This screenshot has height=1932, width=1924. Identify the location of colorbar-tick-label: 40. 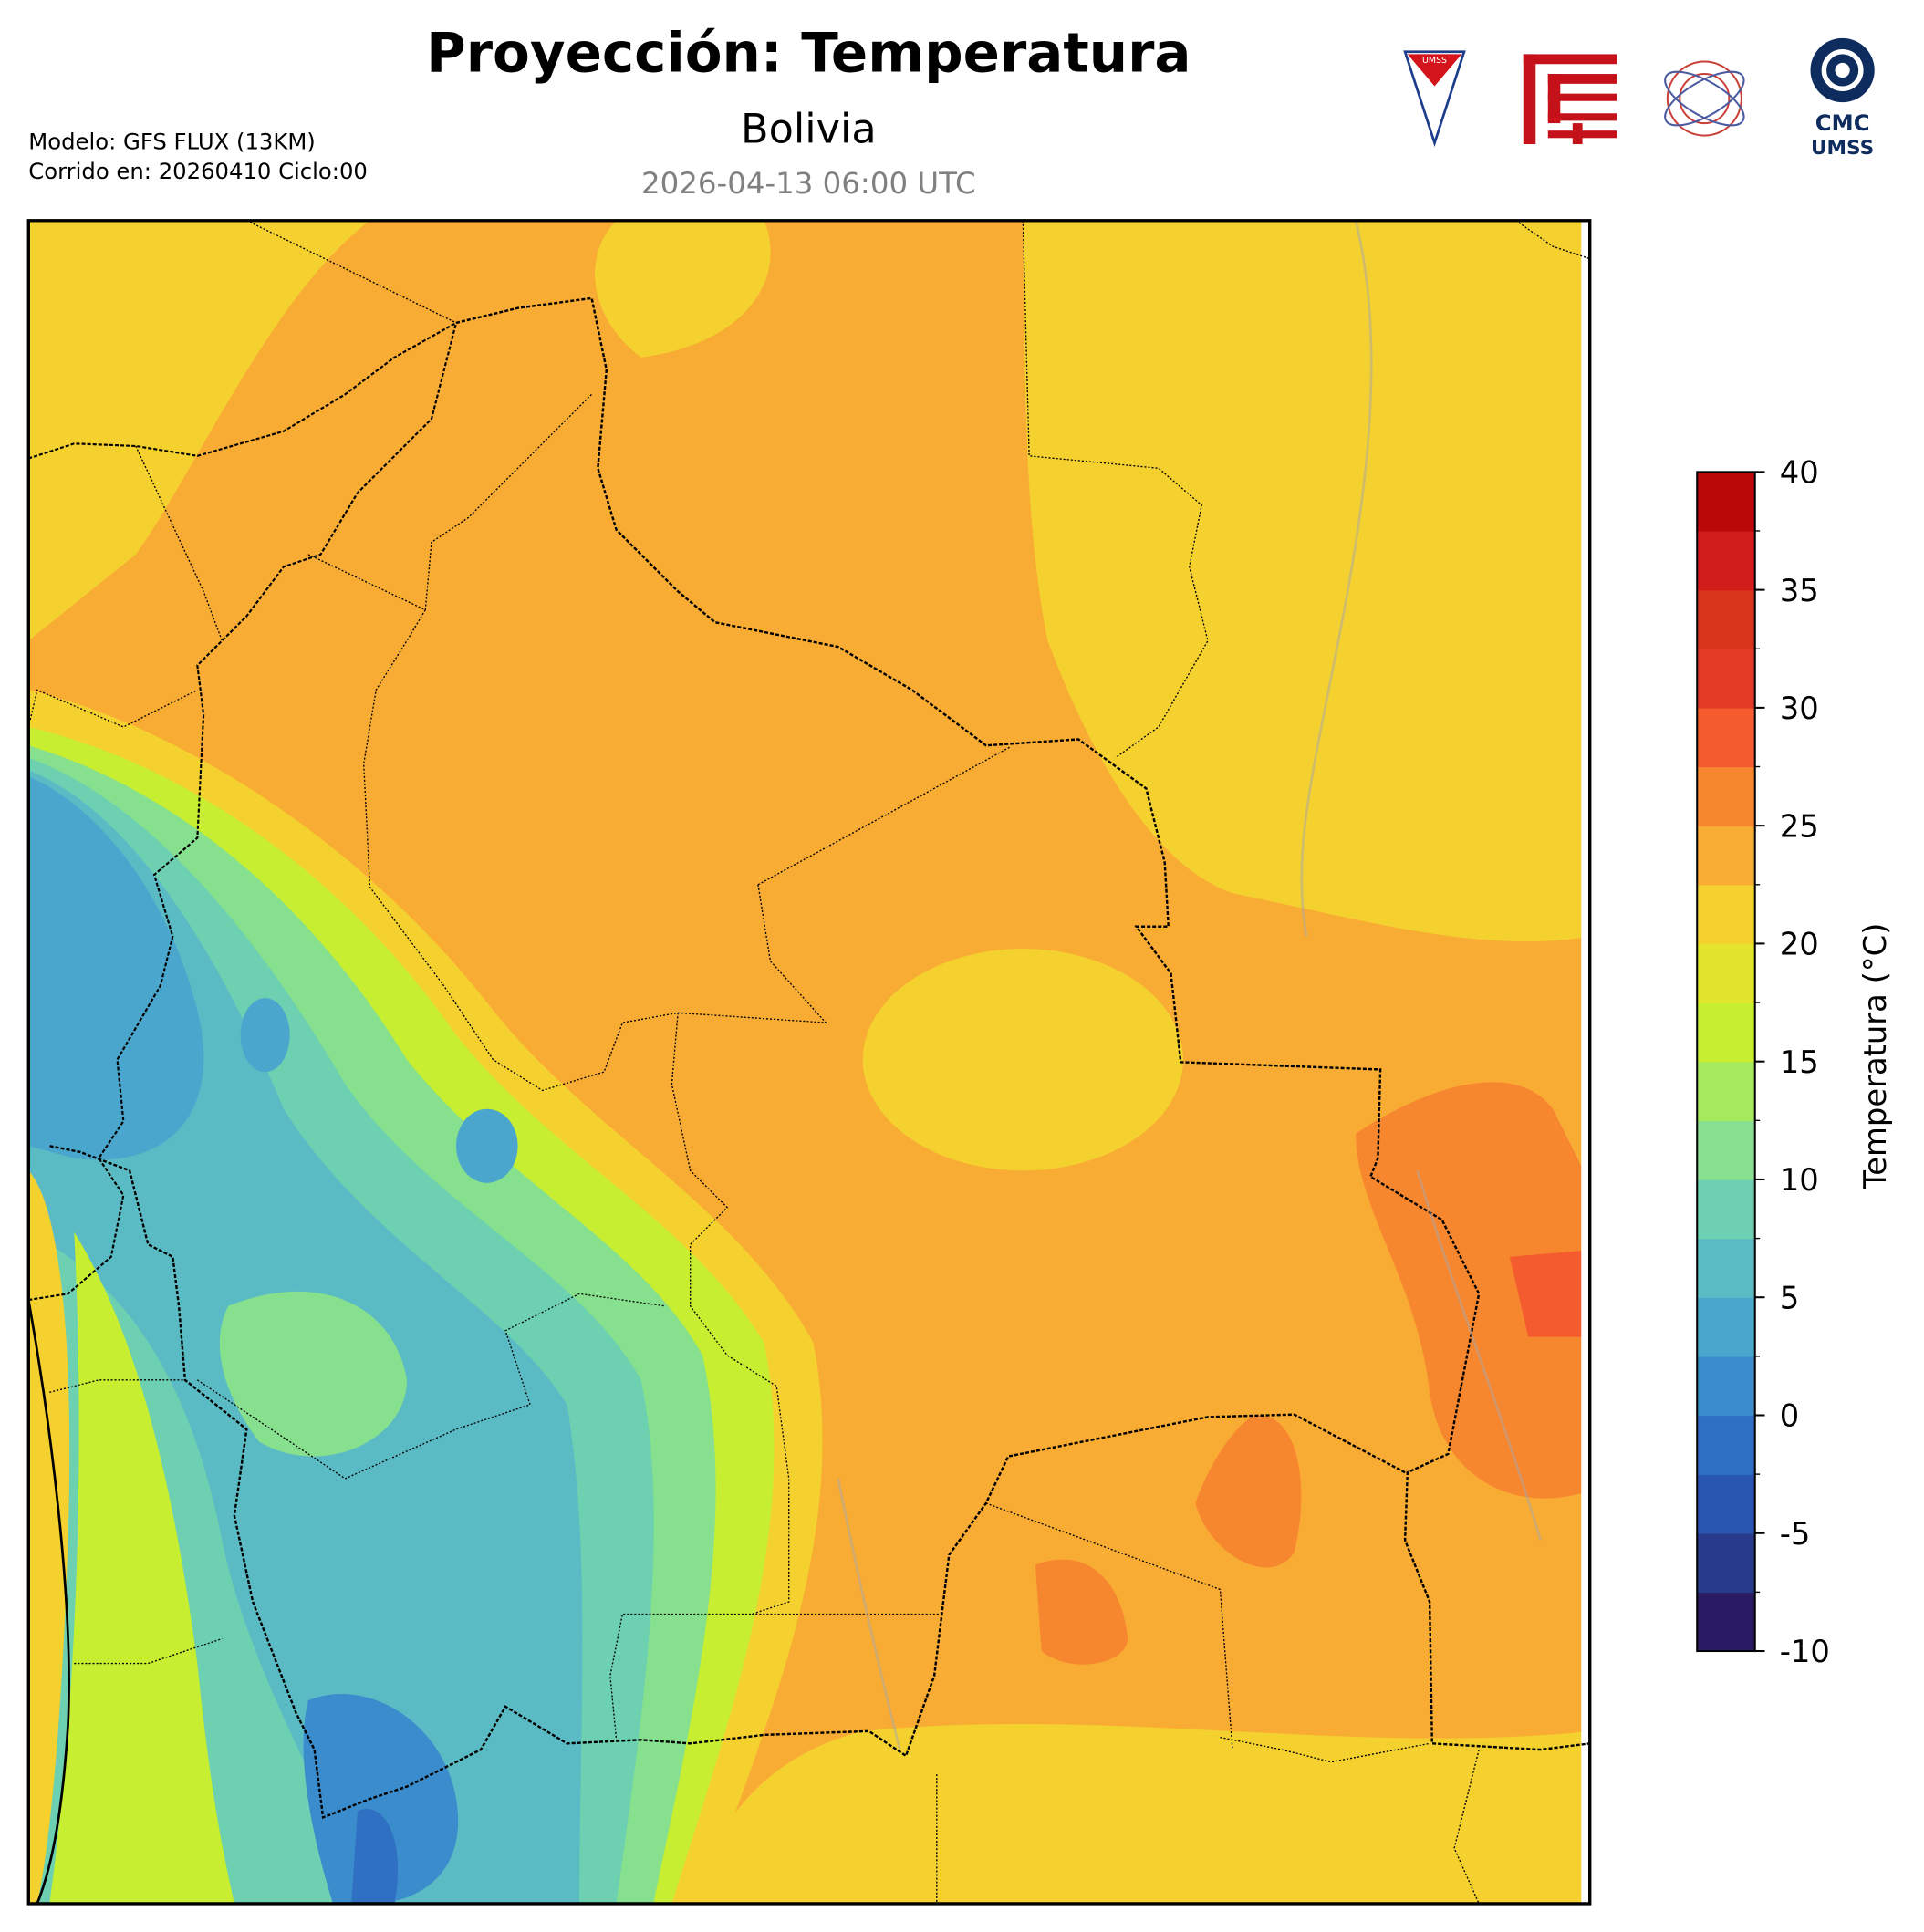
(1800, 473).